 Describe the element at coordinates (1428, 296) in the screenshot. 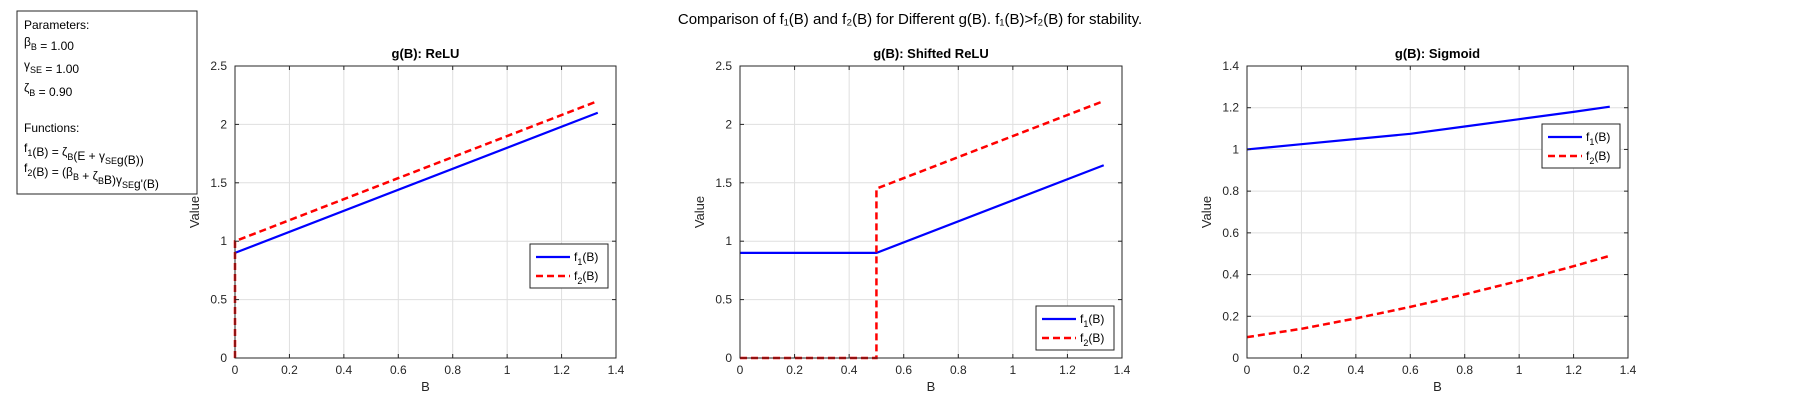

I see `series-line-f2` at that location.